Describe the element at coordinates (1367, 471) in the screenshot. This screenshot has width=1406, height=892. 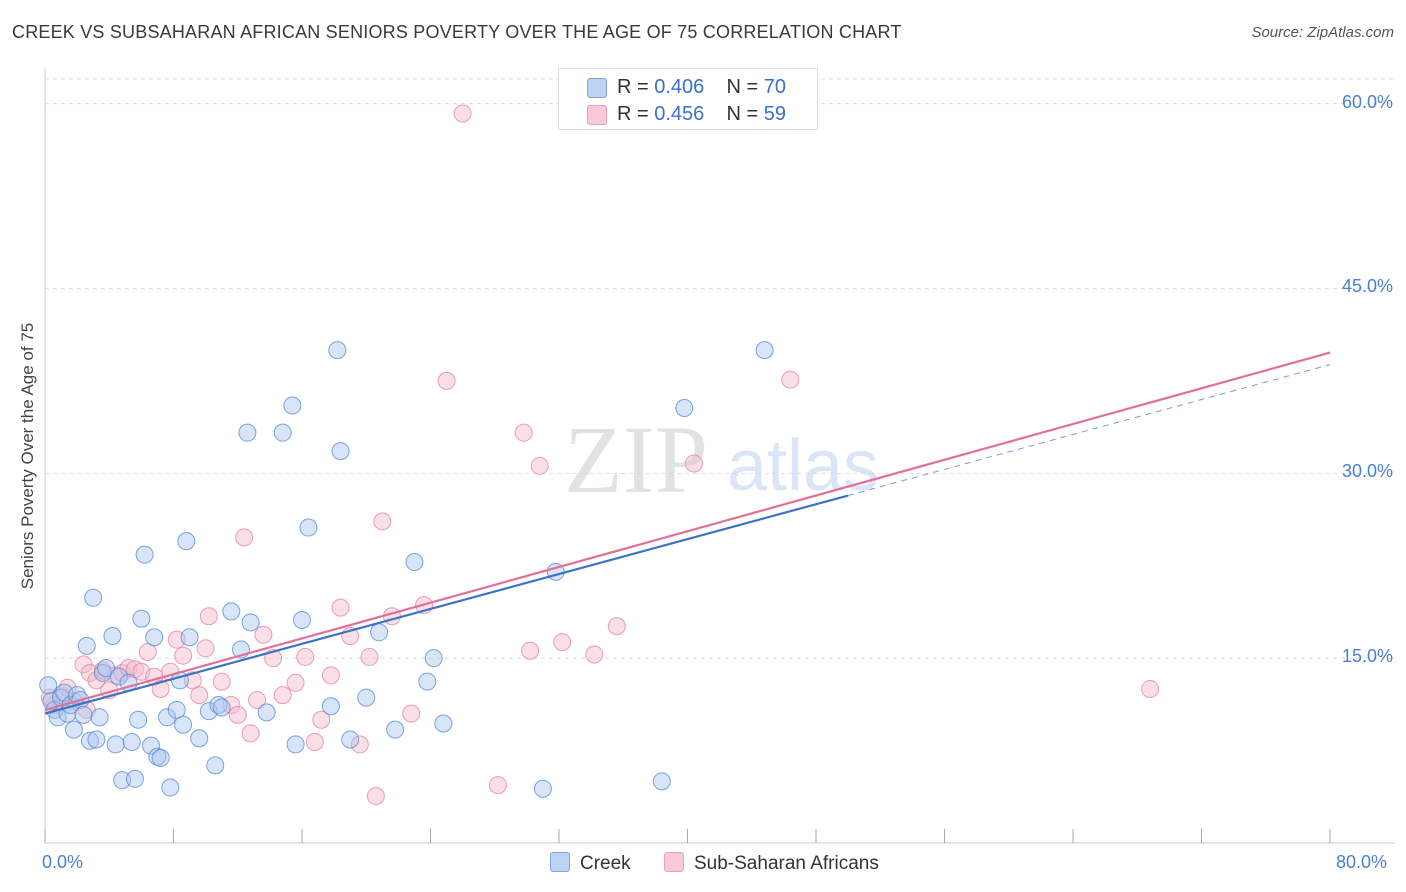
I see `y-tick-label: 30.0%` at that location.